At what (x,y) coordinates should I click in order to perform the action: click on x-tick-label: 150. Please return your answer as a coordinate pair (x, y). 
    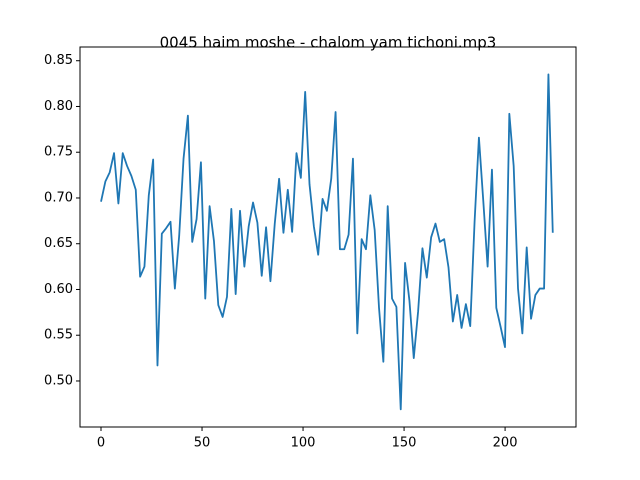
    Looking at the image, I should click on (404, 443).